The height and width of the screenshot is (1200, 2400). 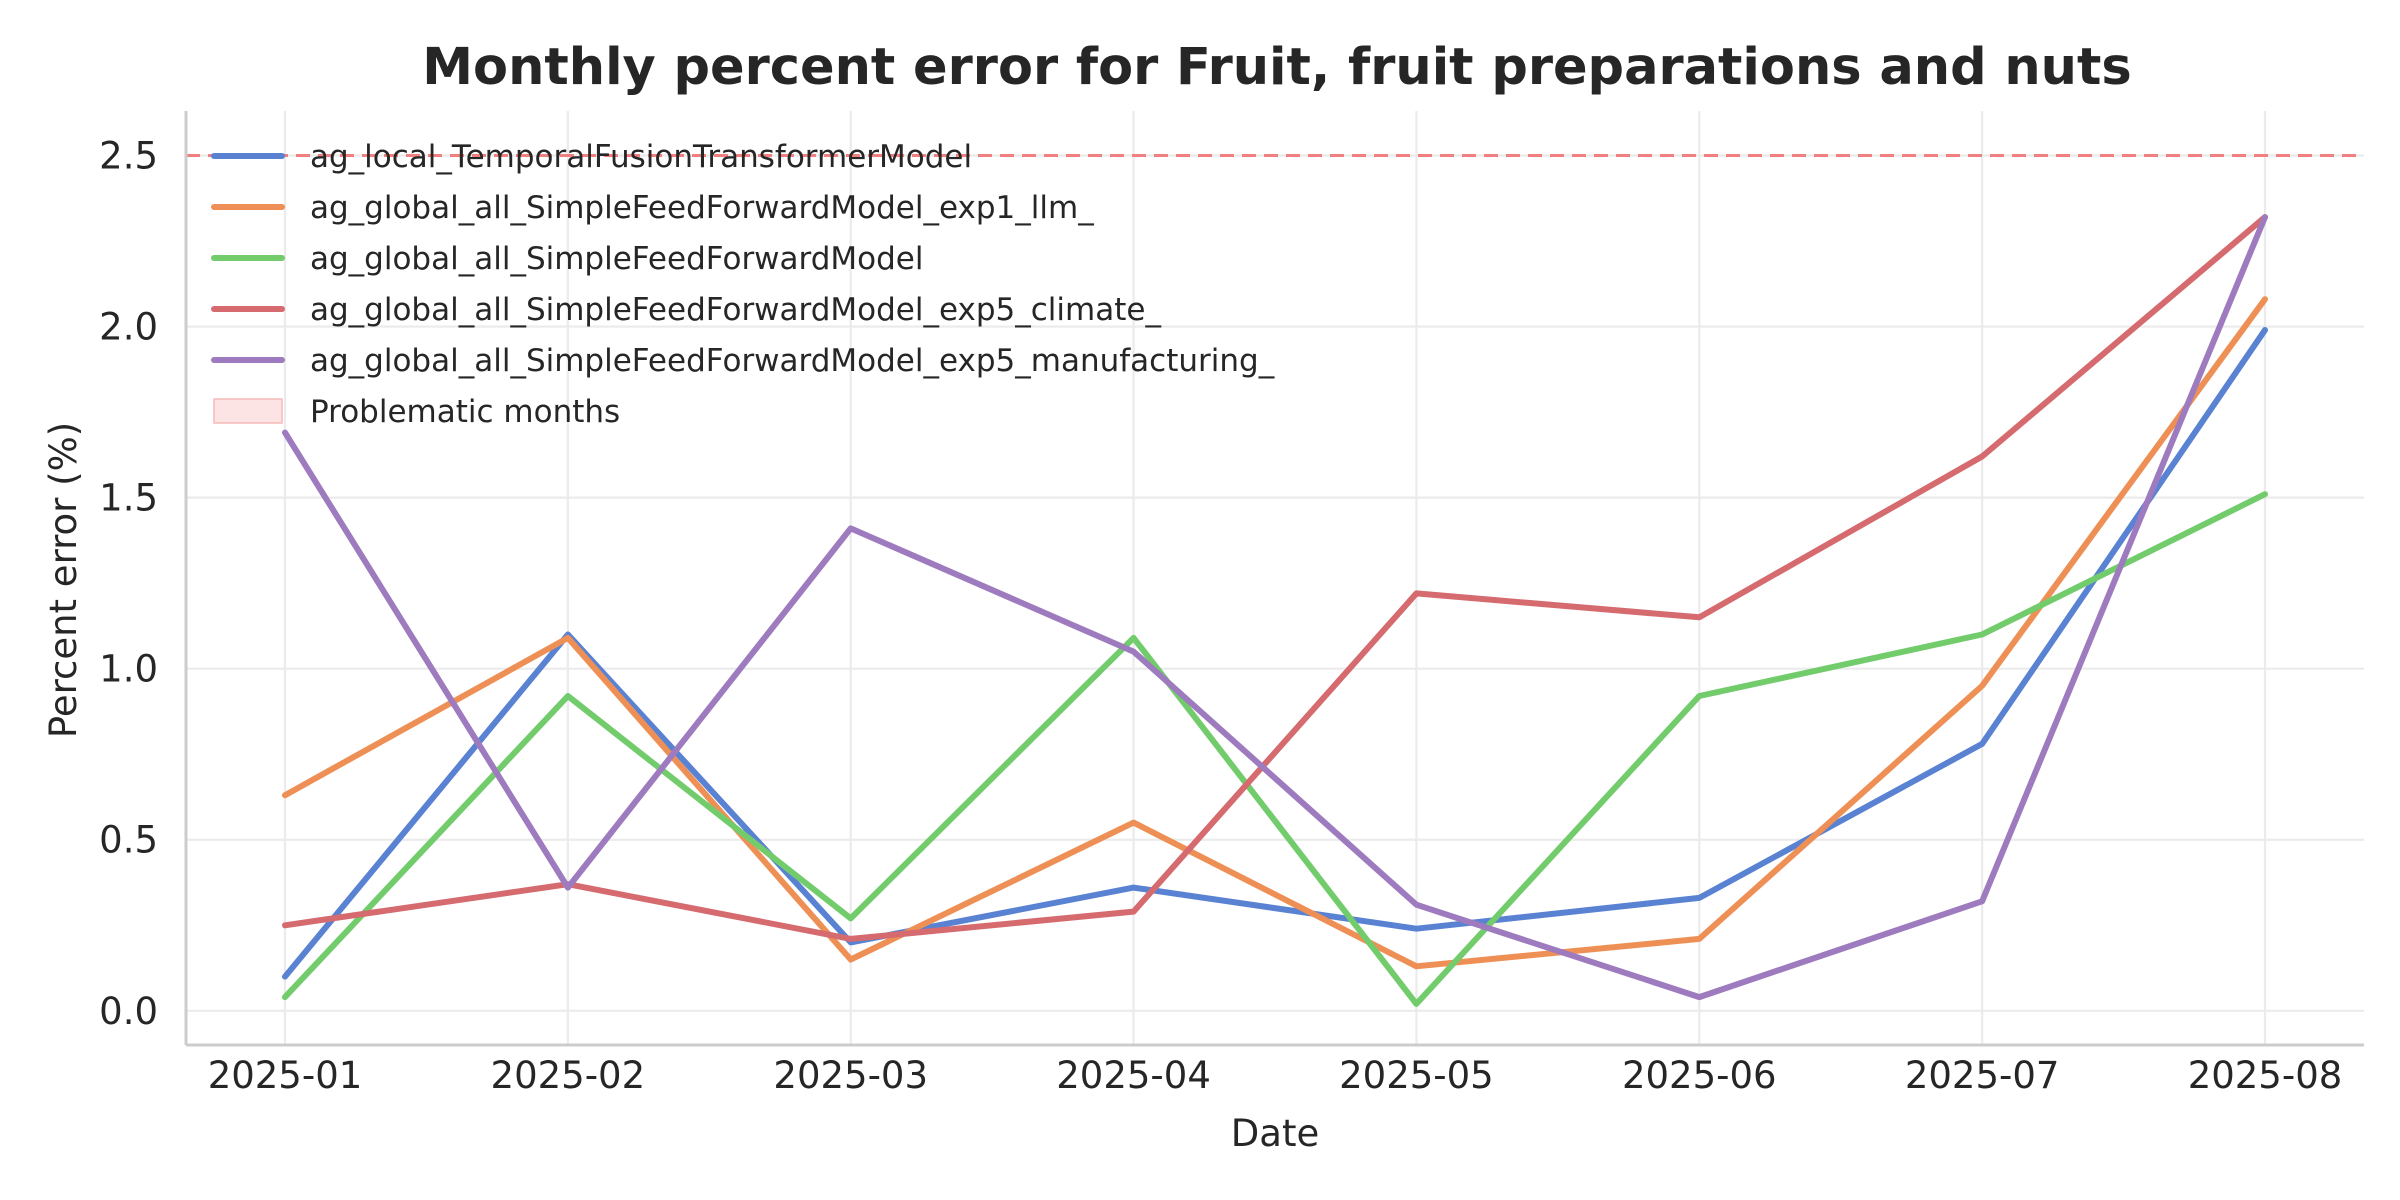 I want to click on y-tick-label: 2.5, so click(x=128, y=155).